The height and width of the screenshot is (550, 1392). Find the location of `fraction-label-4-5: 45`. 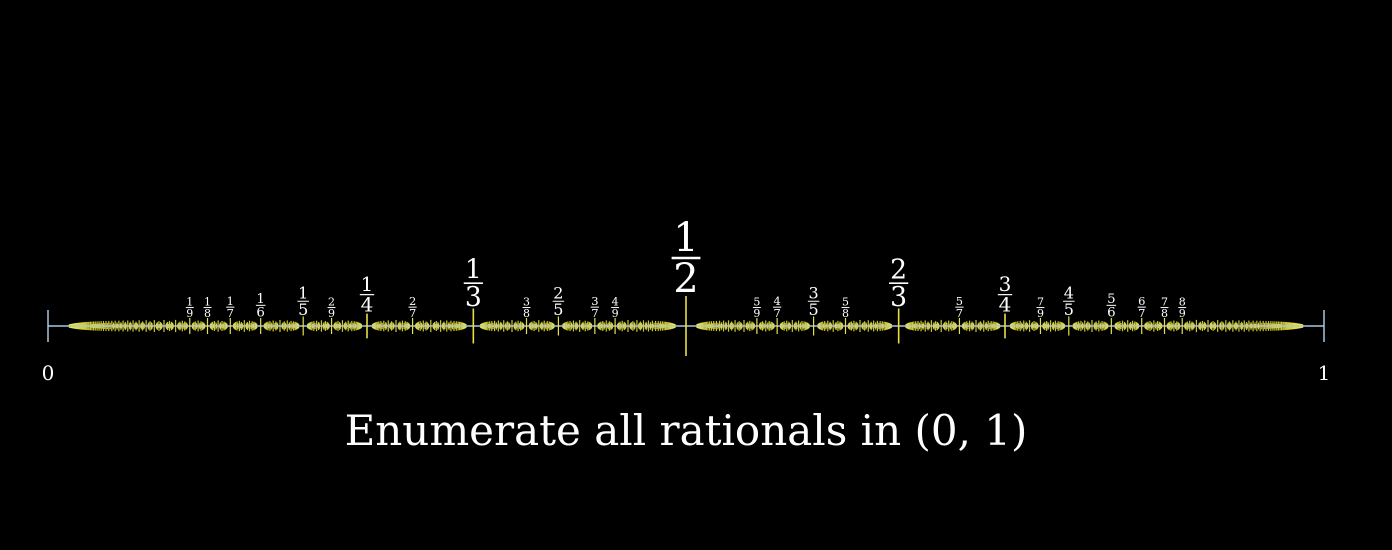

fraction-label-4-5: 45 is located at coordinates (1069, 300).